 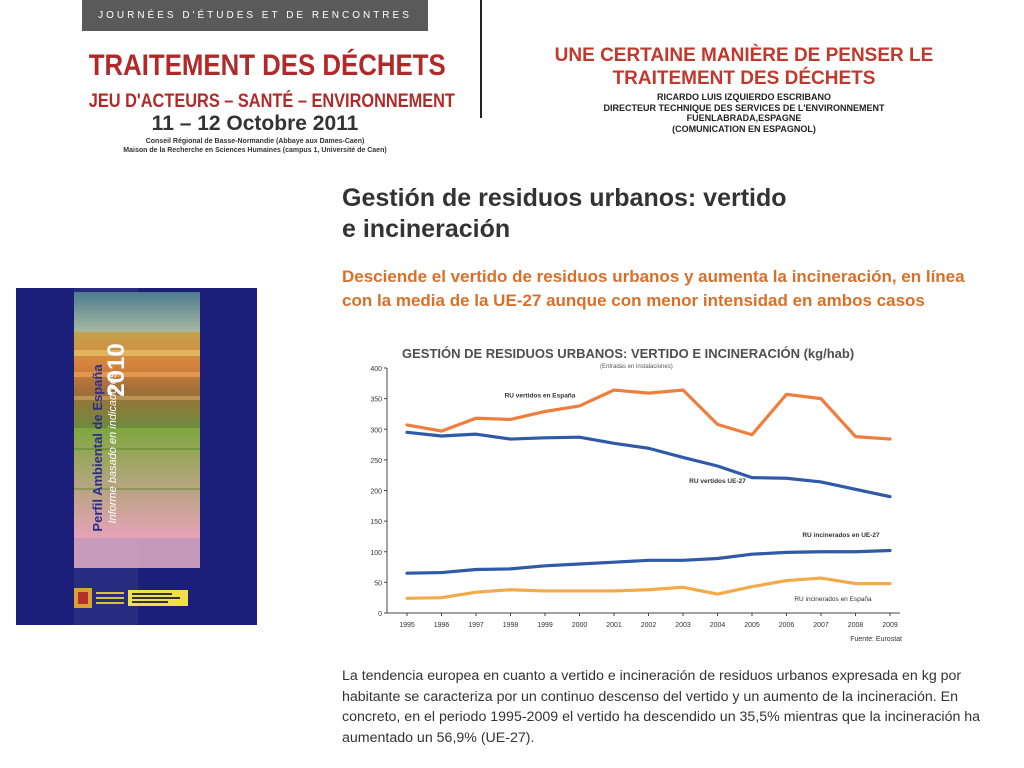 What do you see at coordinates (876, 639) in the screenshot?
I see `chart-source: Fuente: Eurostat` at bounding box center [876, 639].